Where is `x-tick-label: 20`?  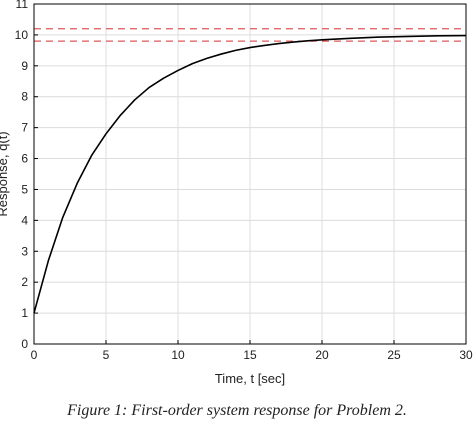
x-tick-label: 20 is located at coordinates (322, 355).